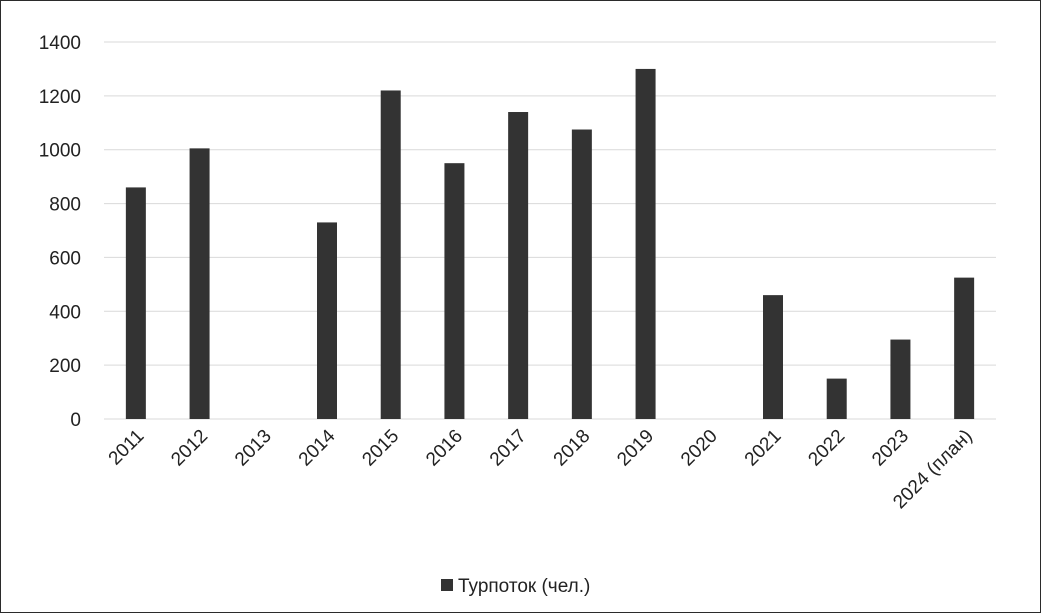  Describe the element at coordinates (75, 420) in the screenshot. I see `y-tick-label: 0` at that location.